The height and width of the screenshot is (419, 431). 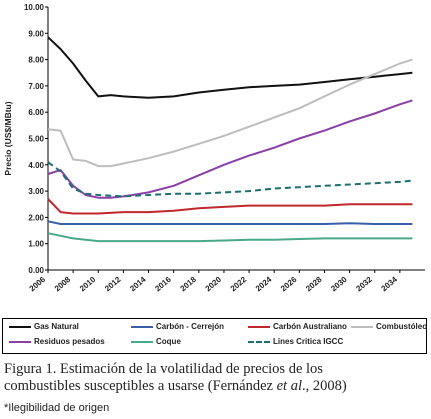 What do you see at coordinates (36, 244) in the screenshot?
I see `y-tick-label: 1.00` at bounding box center [36, 244].